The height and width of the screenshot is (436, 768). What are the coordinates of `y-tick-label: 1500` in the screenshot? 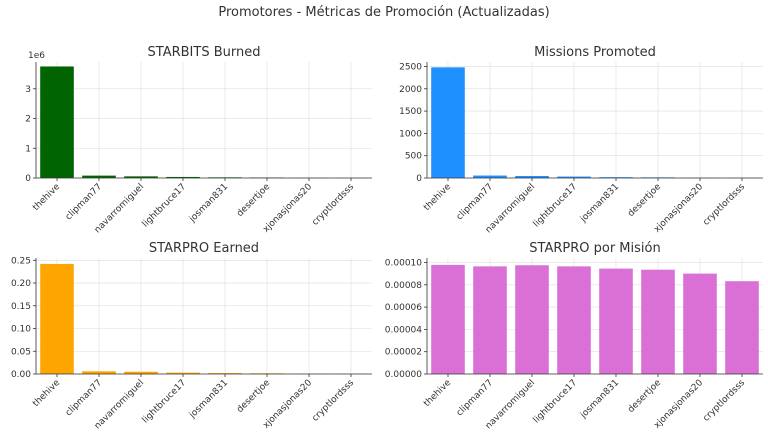 It's located at (410, 112).